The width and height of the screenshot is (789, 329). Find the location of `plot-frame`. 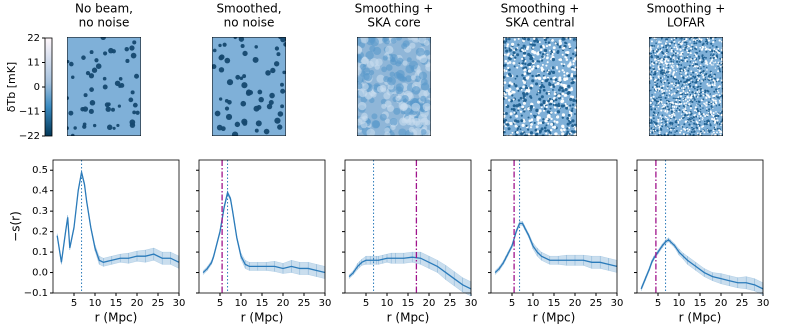

plot-frame is located at coordinates (116, 226).